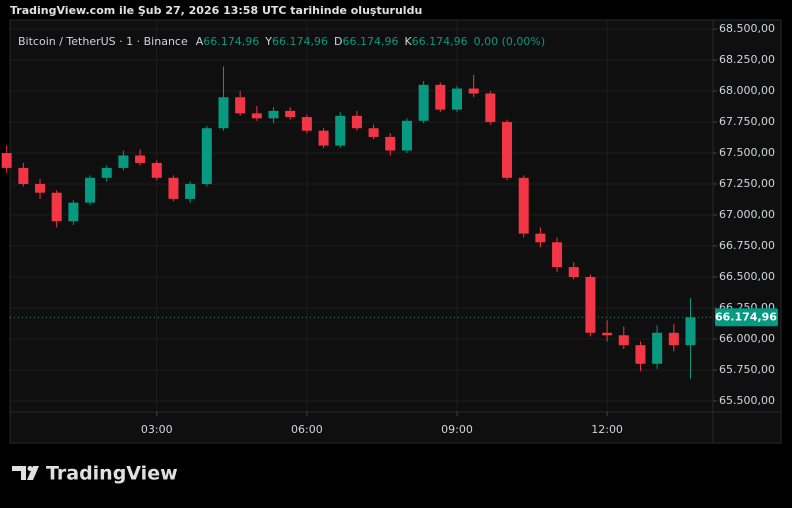 Image resolution: width=792 pixels, height=508 pixels. What do you see at coordinates (747, 245) in the screenshot?
I see `y-tick-label: 66.750,00` at bounding box center [747, 245].